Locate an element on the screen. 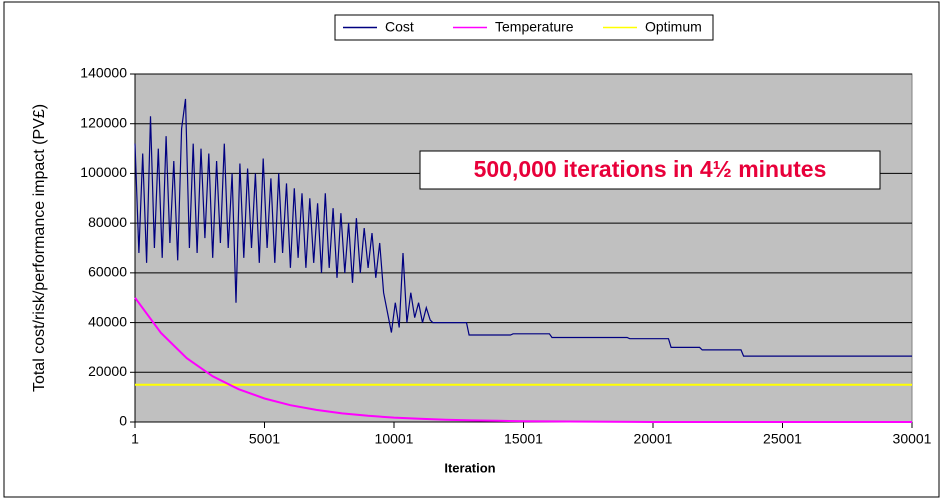 The image size is (944, 501). y-axis-label: Total cost/risk/performance impact (PV£) is located at coordinates (39, 248).